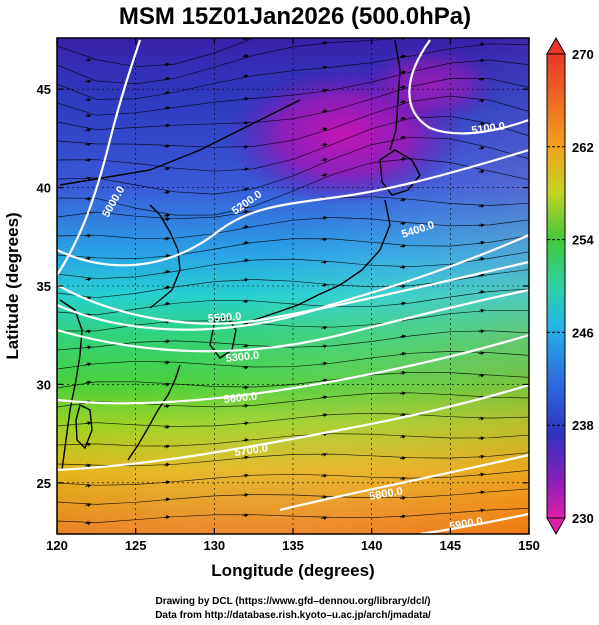 This screenshot has height=625, width=599. What do you see at coordinates (556, 286) in the screenshot?
I see `colorbar-scale` at bounding box center [556, 286].